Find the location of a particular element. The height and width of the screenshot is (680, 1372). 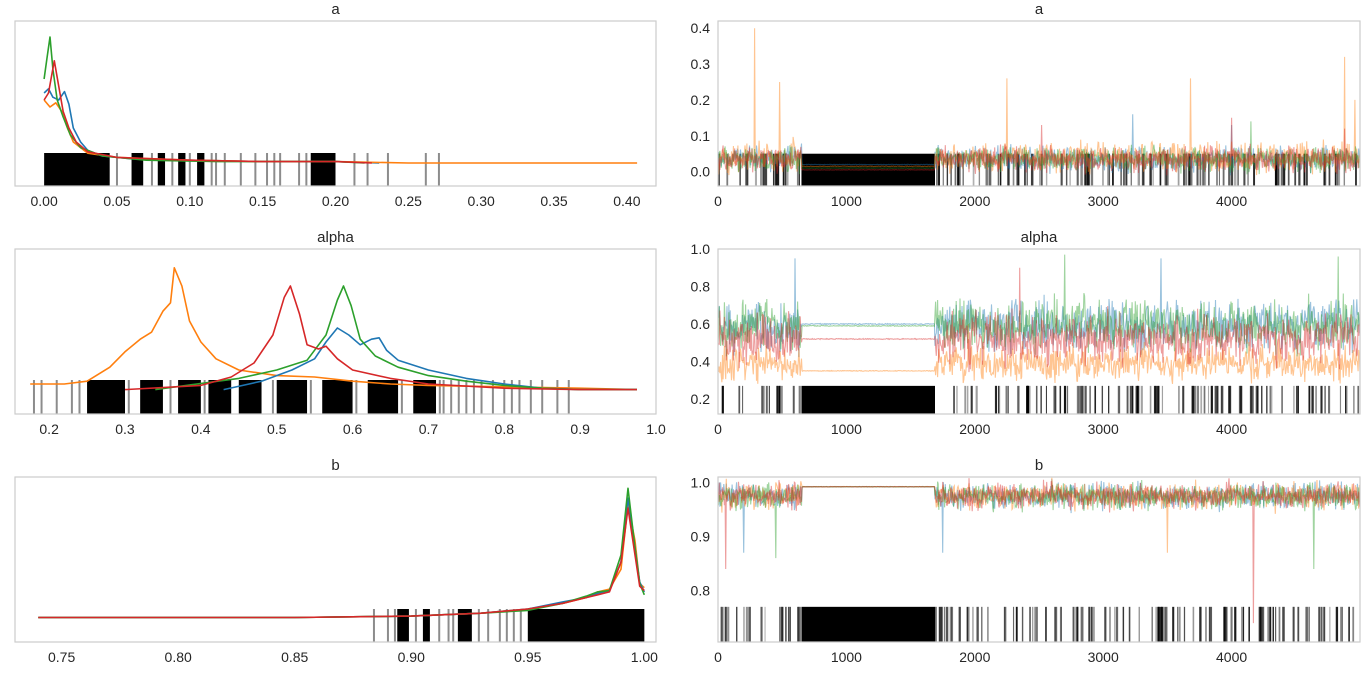

x-tick-label: 0.4 is located at coordinates (201, 429).